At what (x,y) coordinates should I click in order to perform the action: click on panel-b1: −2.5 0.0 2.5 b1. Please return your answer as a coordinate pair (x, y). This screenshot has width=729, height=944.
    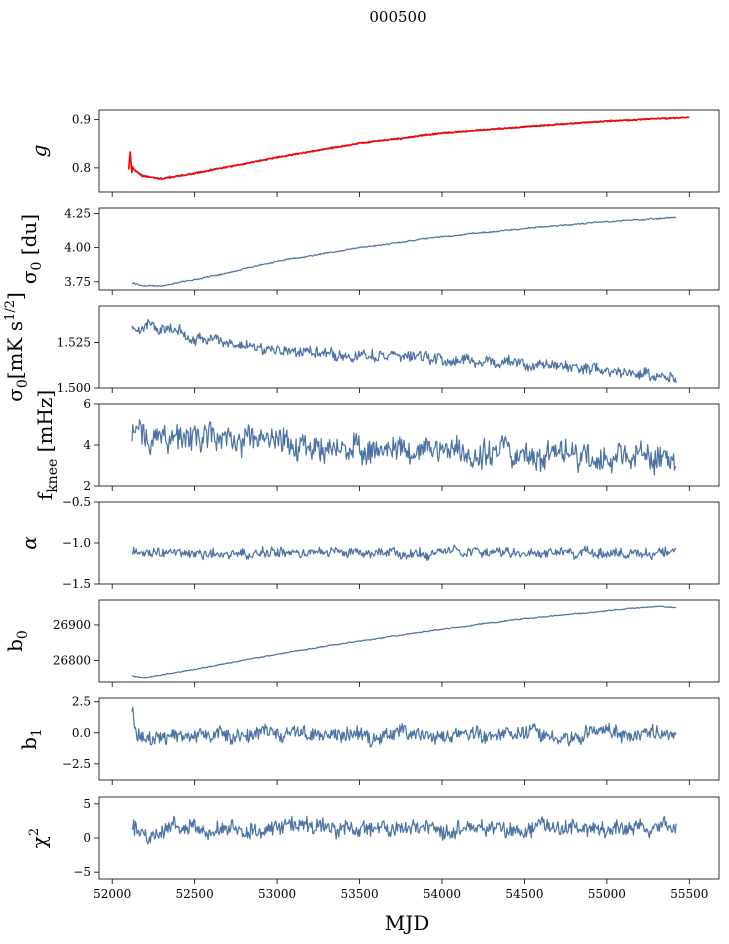
    Looking at the image, I should click on (368, 740).